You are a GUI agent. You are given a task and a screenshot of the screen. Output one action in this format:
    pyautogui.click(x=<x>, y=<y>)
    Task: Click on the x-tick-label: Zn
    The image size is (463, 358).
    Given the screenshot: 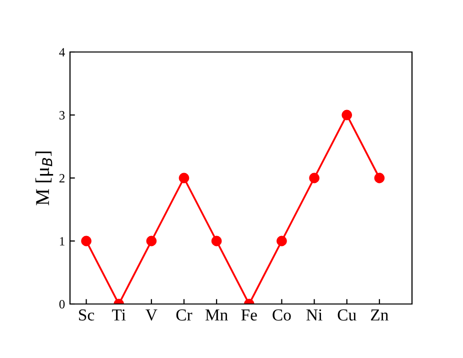 What is the action you would take?
    pyautogui.click(x=379, y=315)
    